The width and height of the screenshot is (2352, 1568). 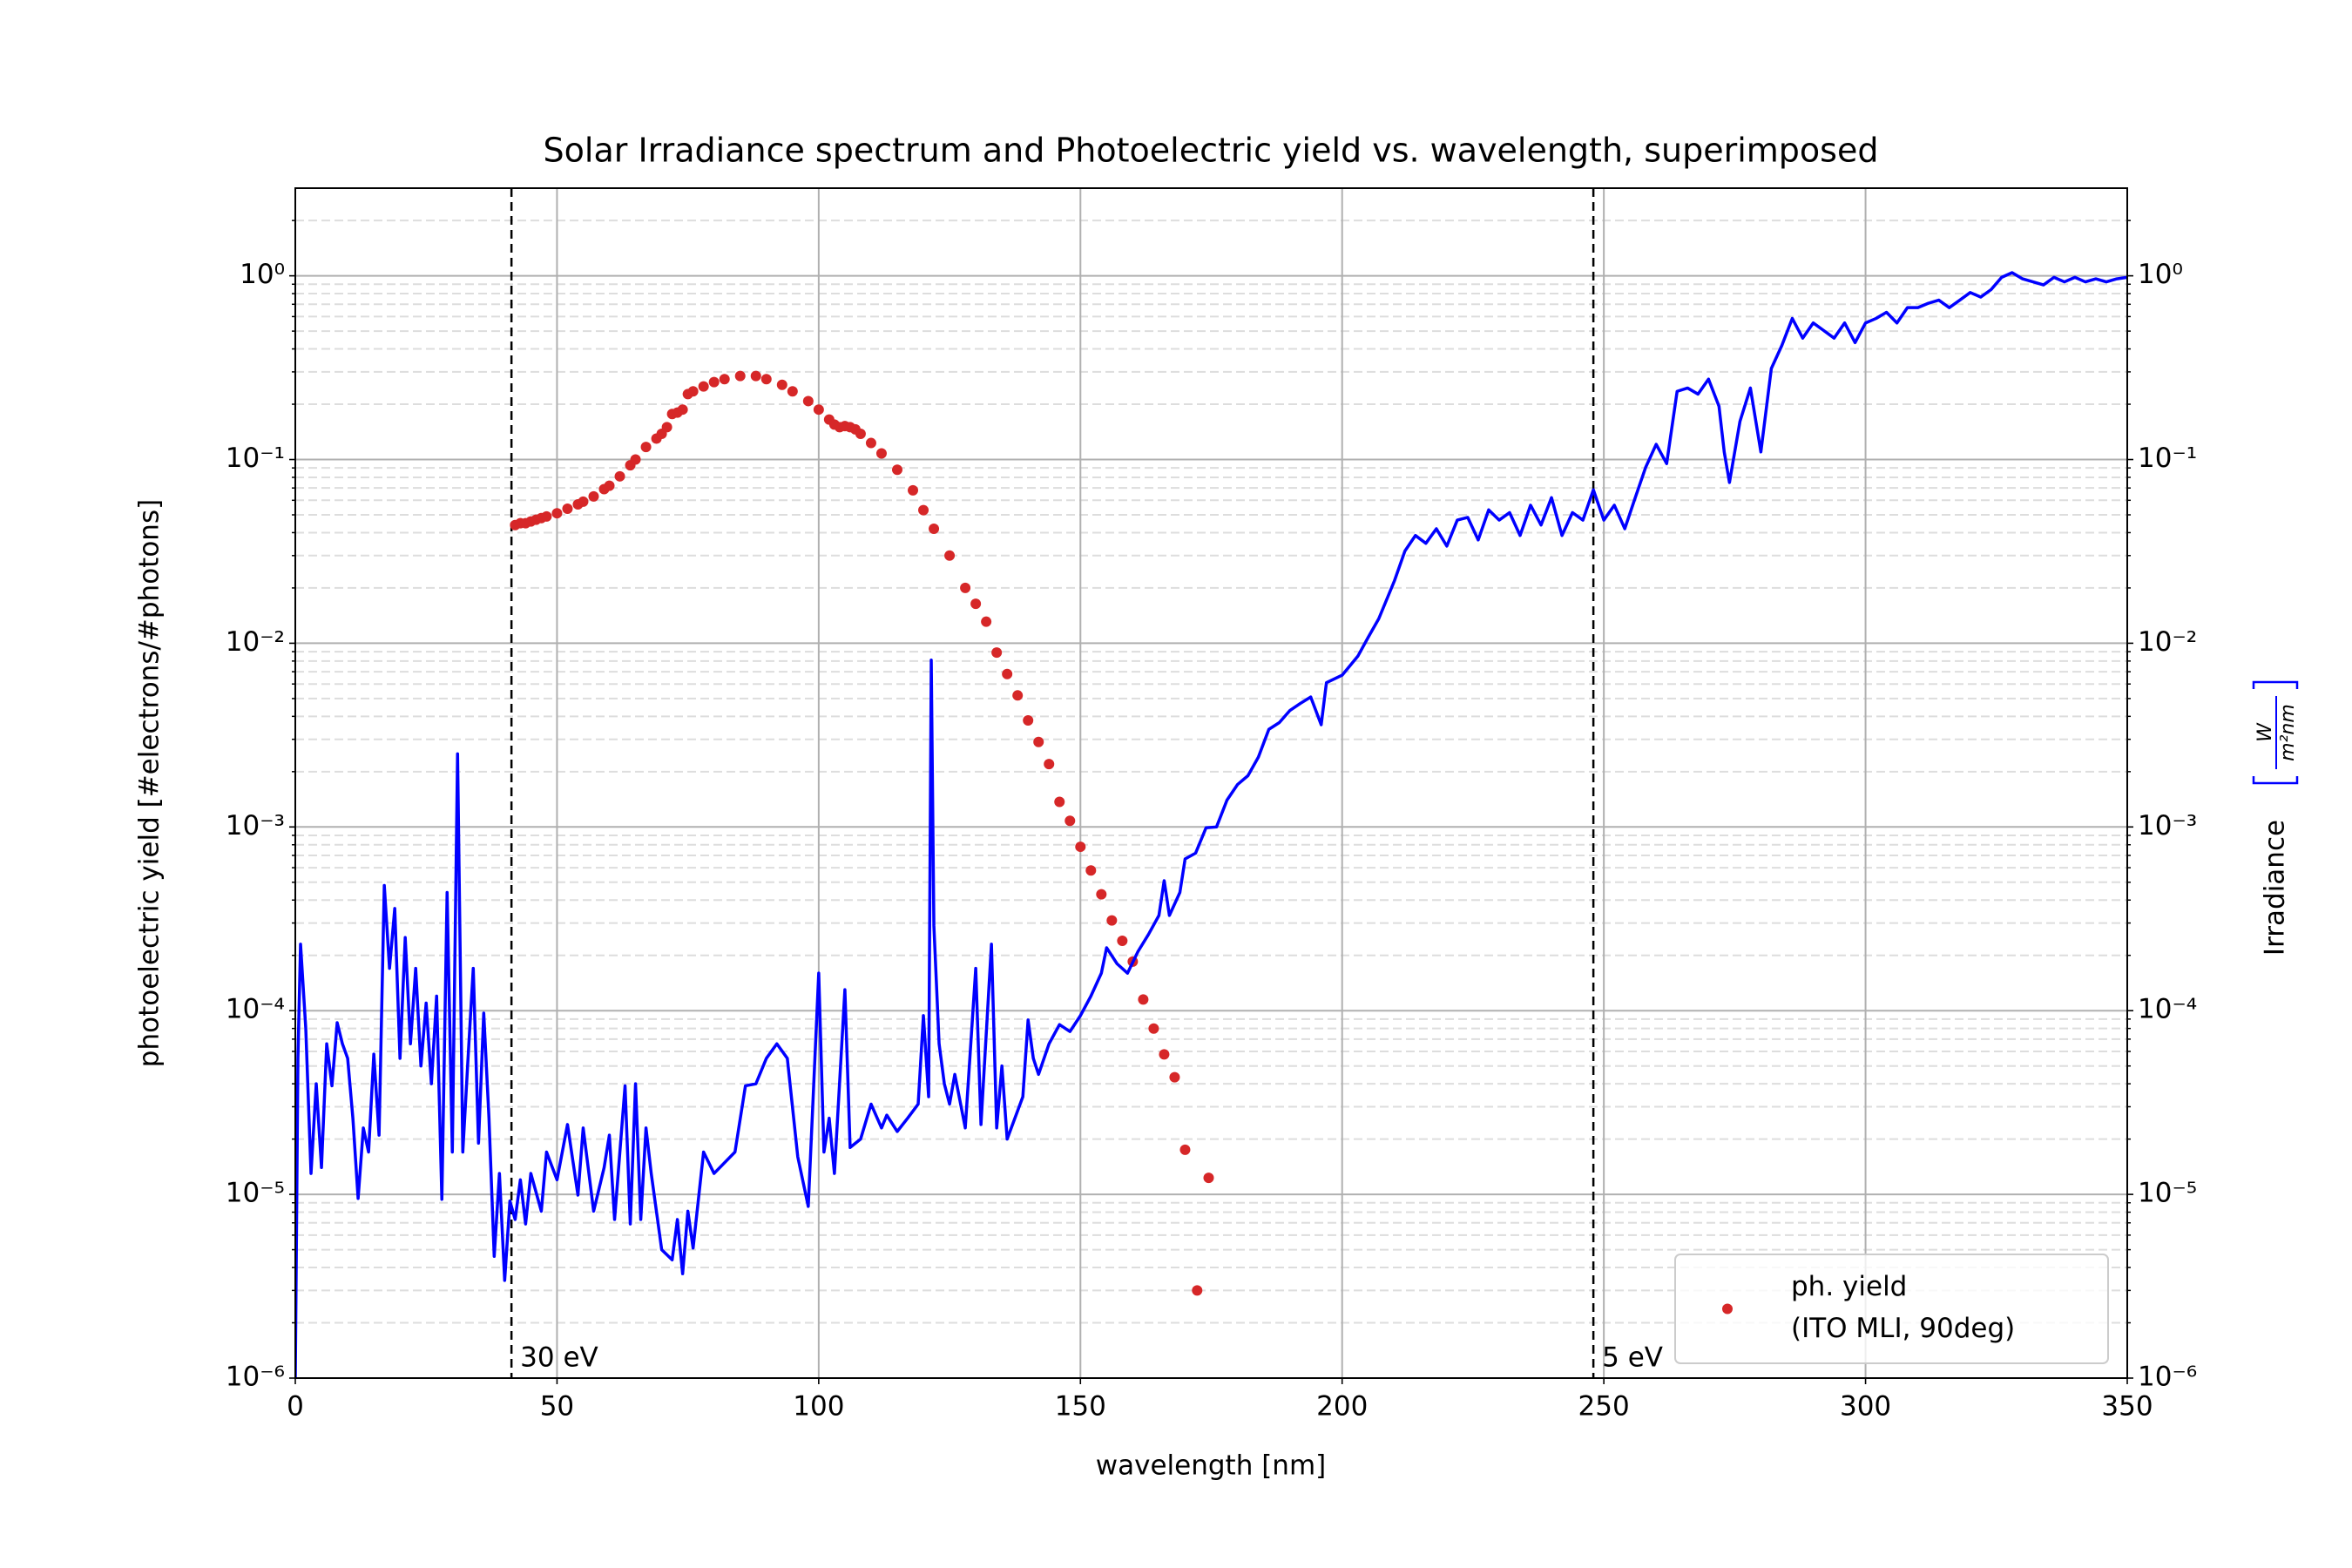 I want to click on legend: ph. yield (ITO MLI, 90deg), so click(x=1892, y=1309).